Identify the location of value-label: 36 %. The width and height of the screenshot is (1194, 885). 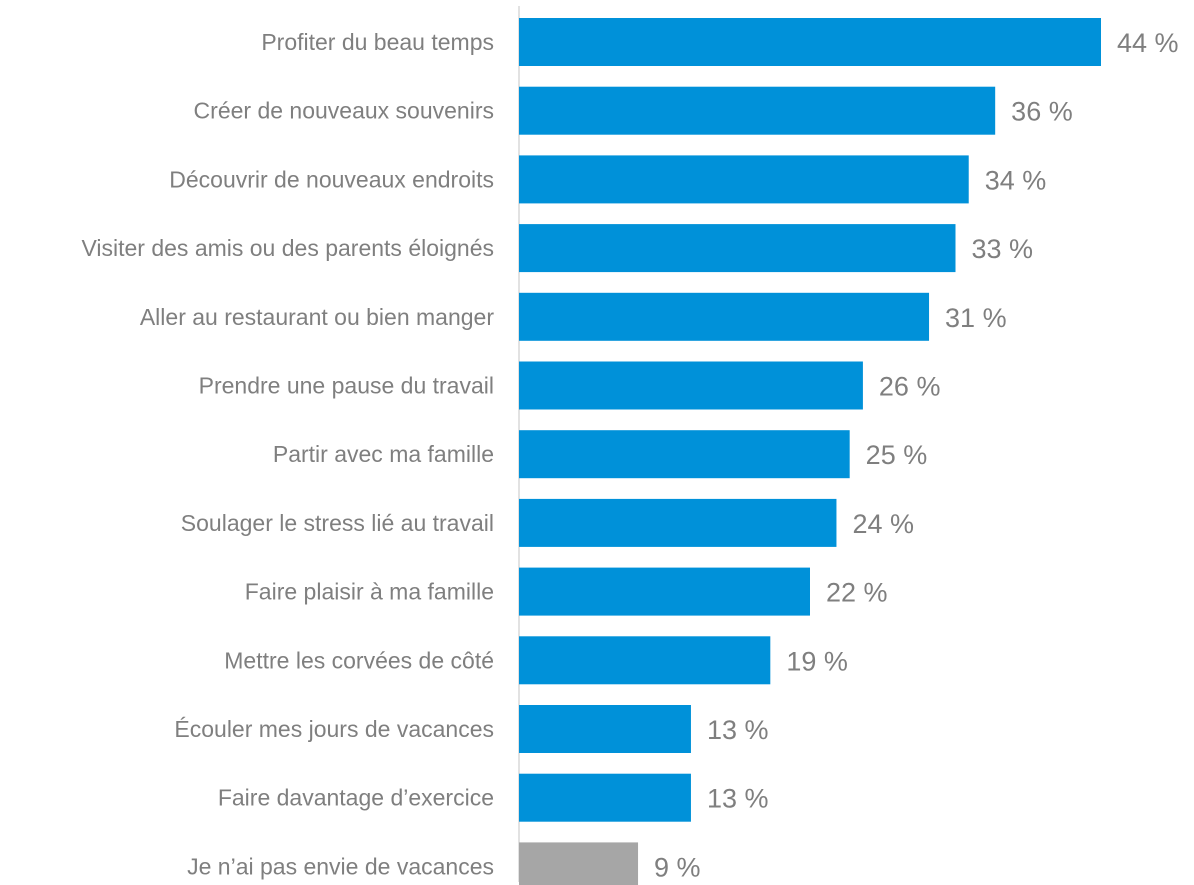
(1042, 112).